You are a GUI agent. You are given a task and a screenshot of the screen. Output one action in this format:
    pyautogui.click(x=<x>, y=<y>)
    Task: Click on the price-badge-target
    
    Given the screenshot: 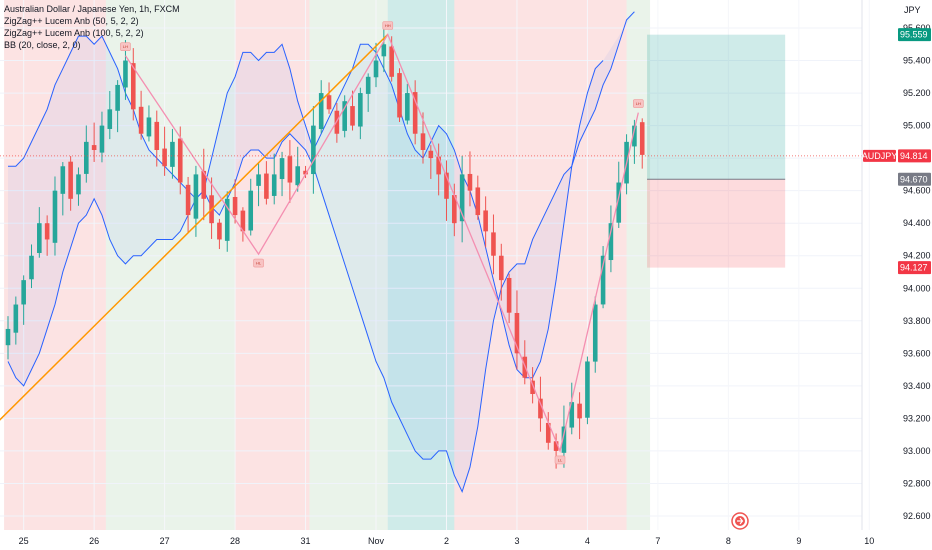 What is the action you would take?
    pyautogui.click(x=914, y=35)
    